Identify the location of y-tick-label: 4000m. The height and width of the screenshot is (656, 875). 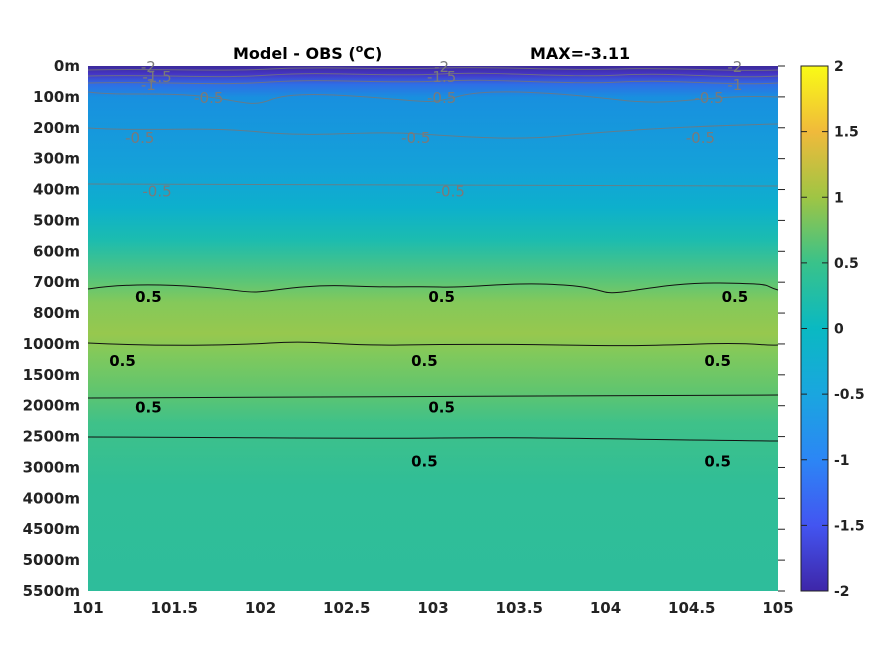
(51, 498).